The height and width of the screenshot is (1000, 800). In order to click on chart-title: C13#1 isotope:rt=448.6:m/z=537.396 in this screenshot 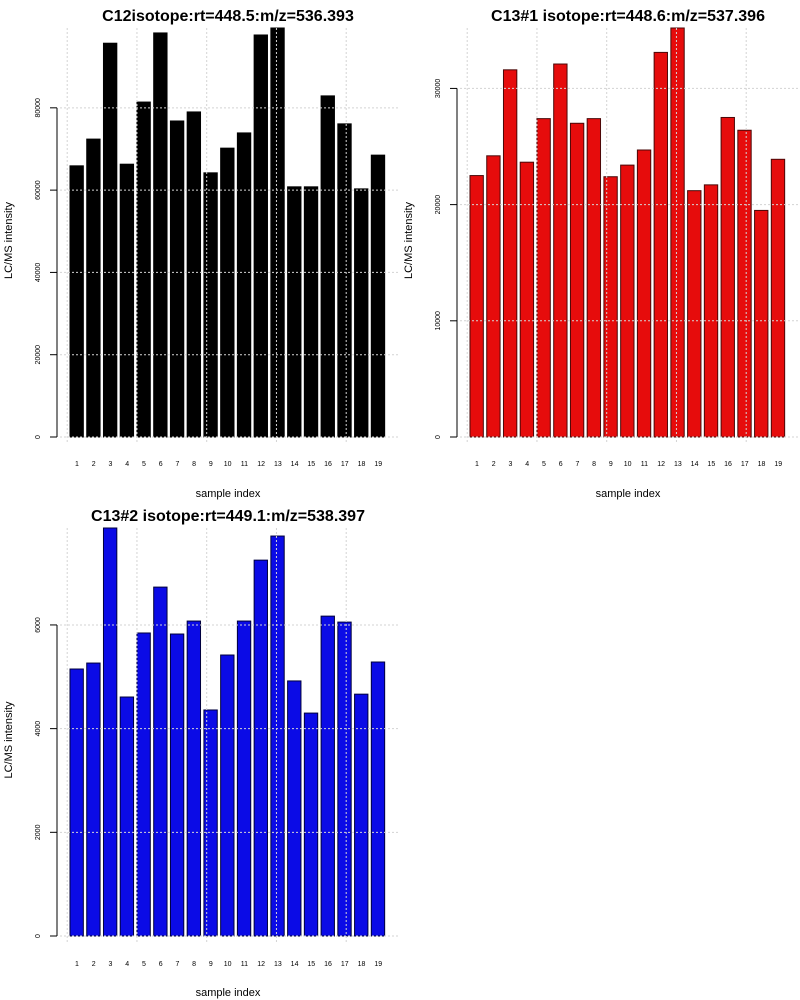, I will do `click(628, 16)`.